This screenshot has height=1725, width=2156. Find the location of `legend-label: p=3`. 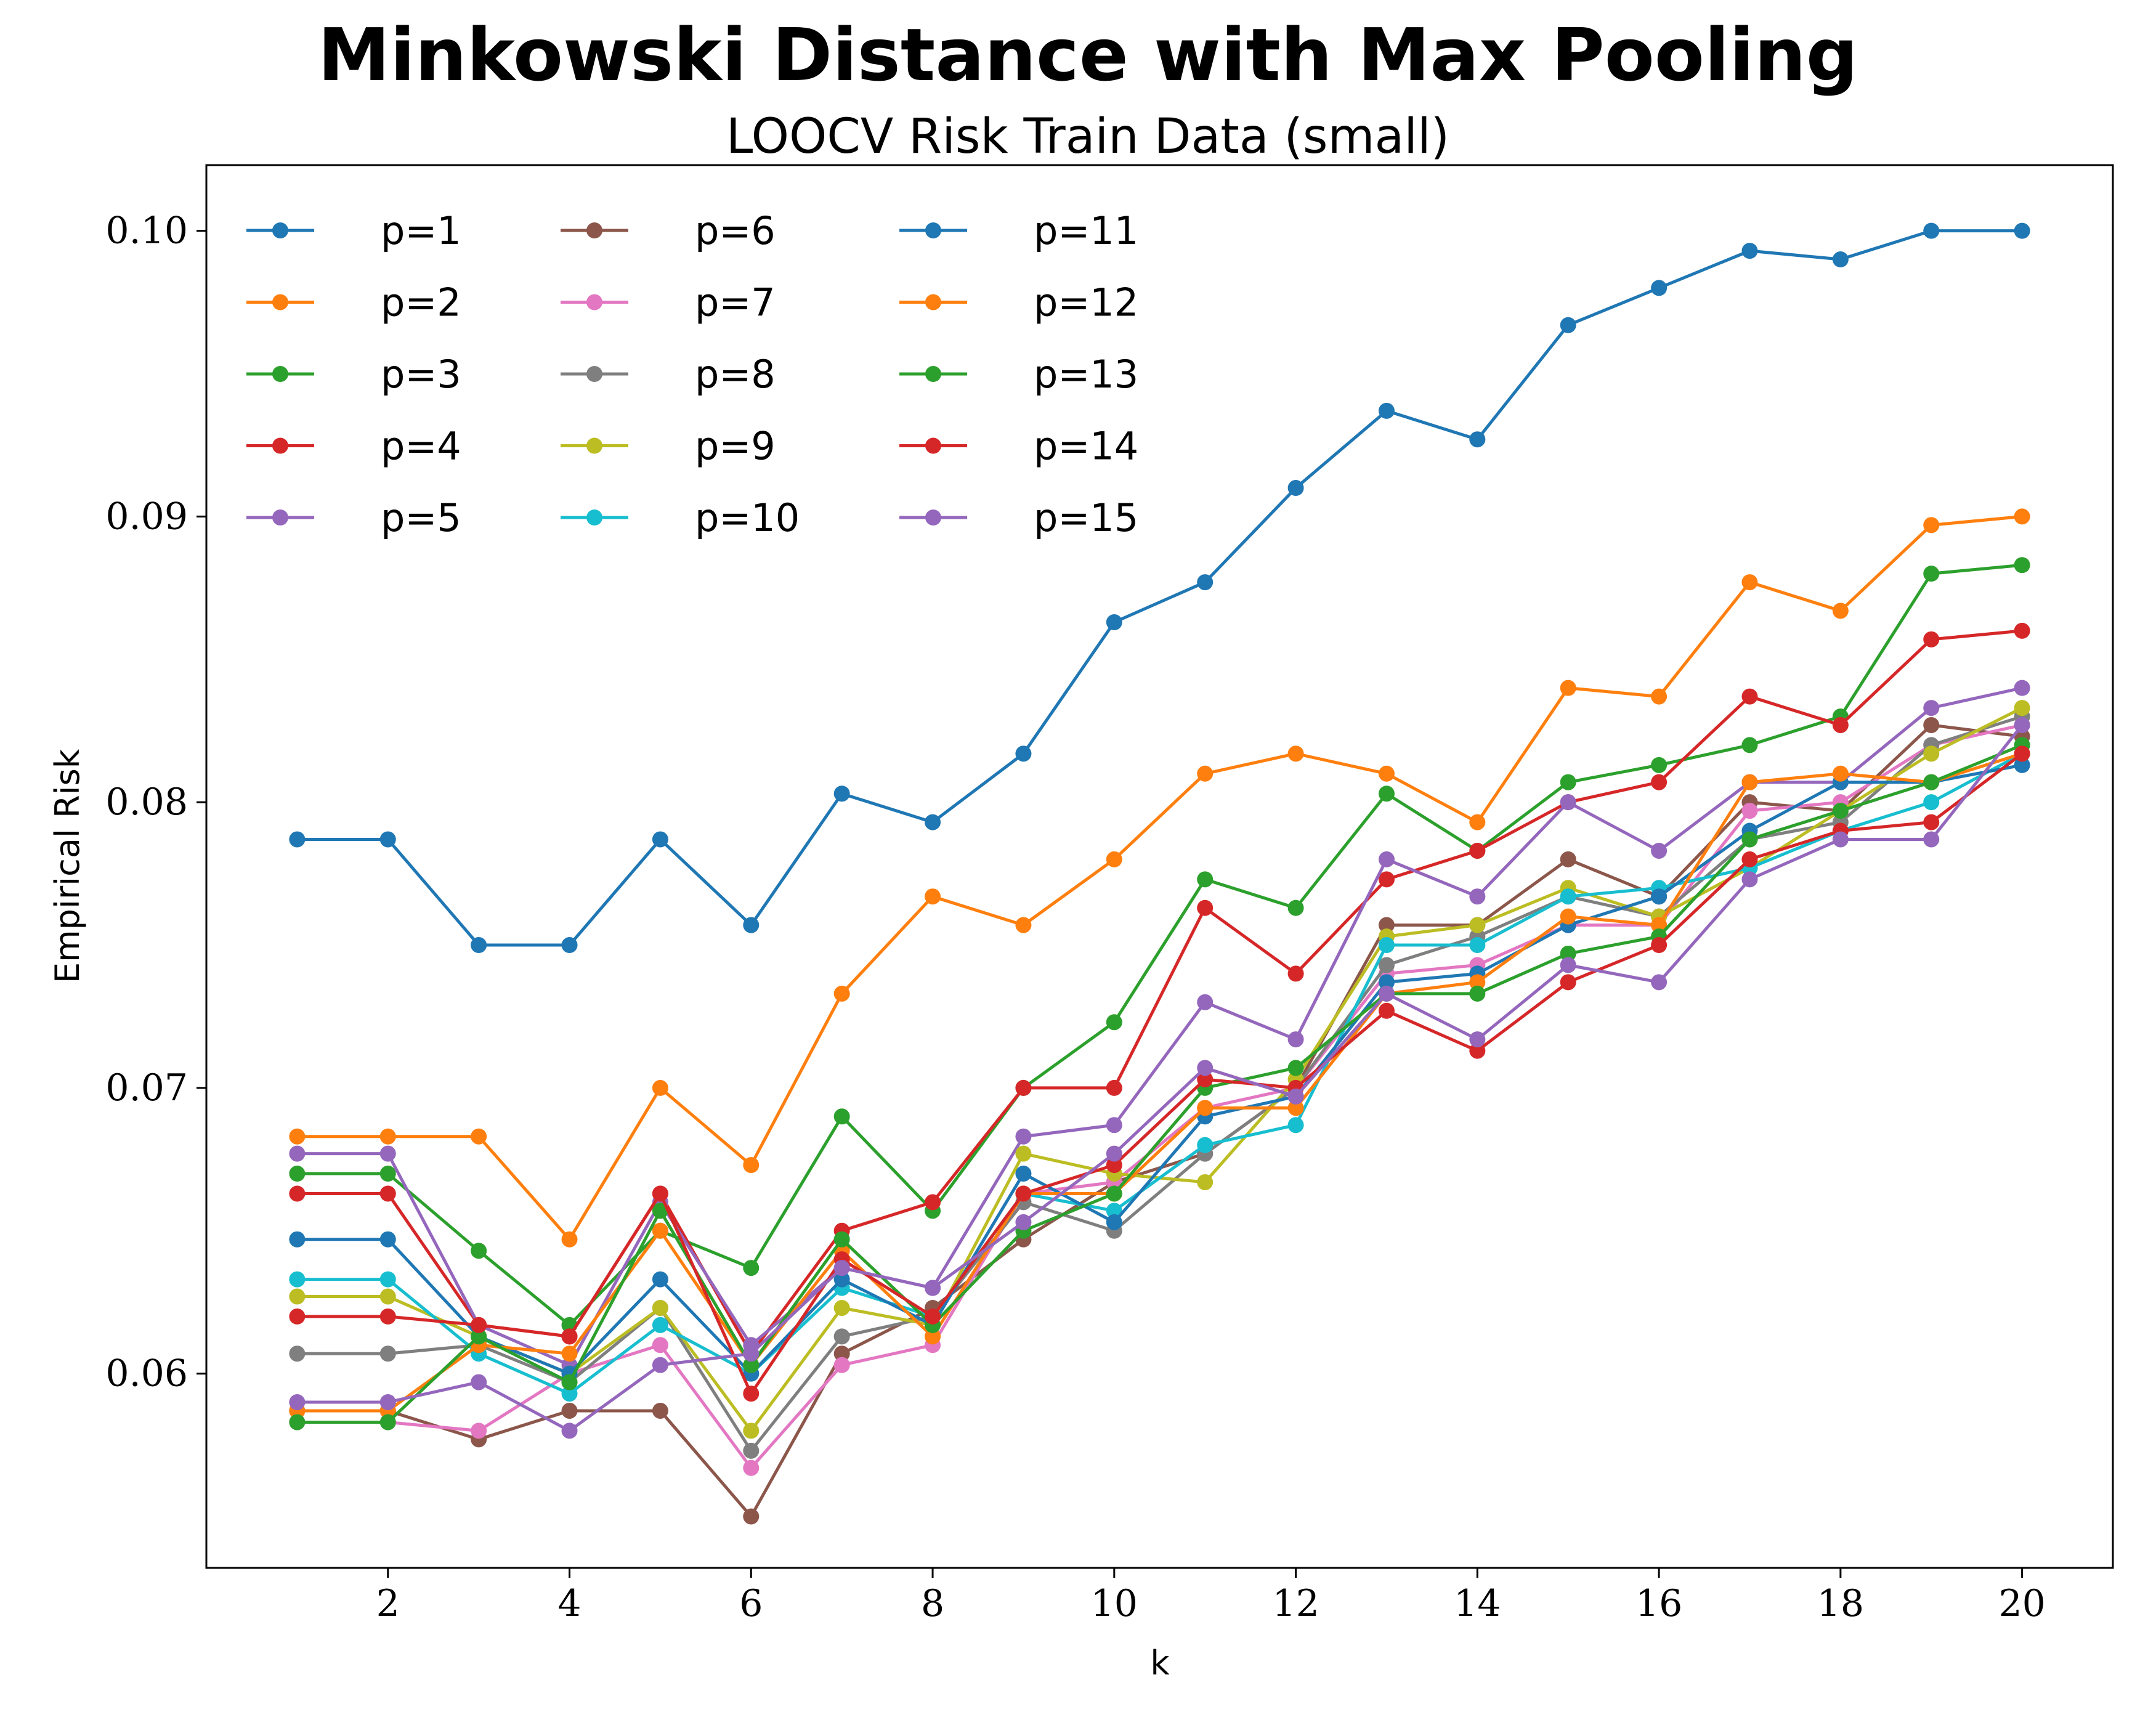

legend-label: p=3 is located at coordinates (421, 374).